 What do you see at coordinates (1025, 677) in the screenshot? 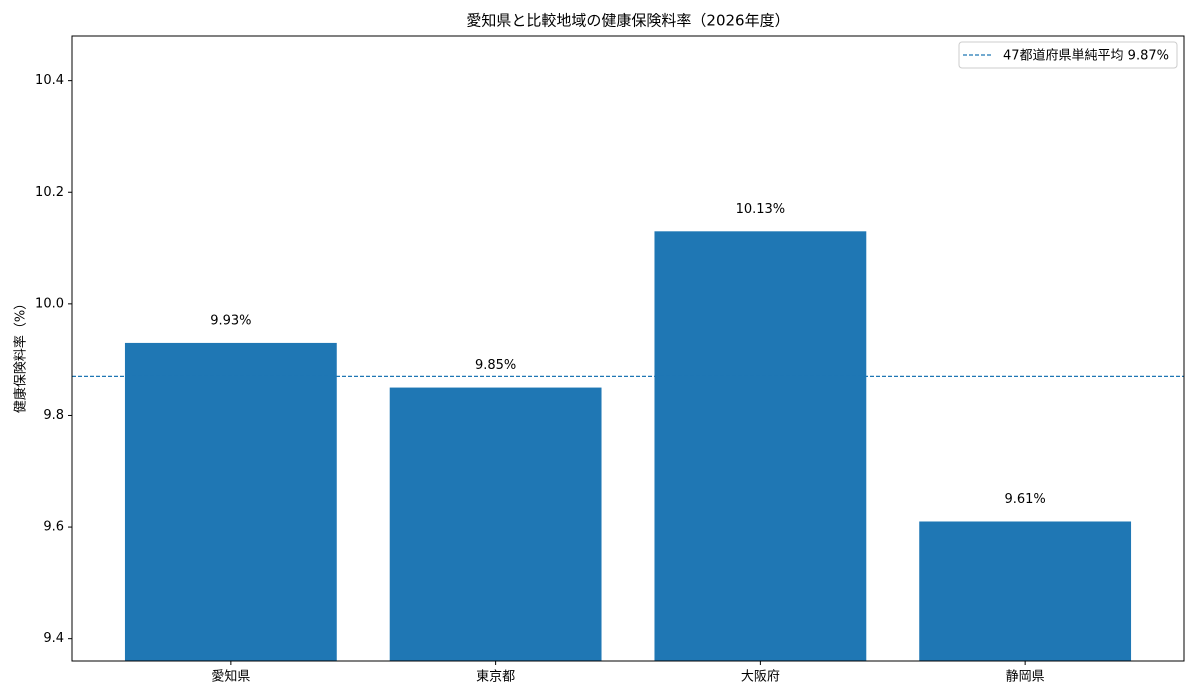
I see `x-tick-label: 静岡県` at bounding box center [1025, 677].